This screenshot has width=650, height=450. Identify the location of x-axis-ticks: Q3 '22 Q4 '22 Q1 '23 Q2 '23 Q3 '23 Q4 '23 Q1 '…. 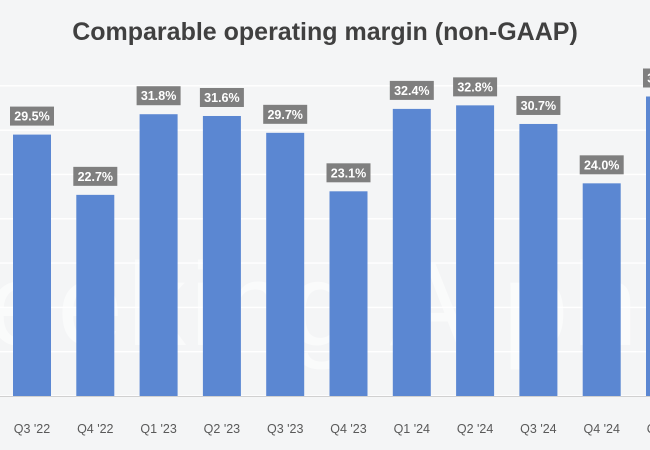
(332, 429).